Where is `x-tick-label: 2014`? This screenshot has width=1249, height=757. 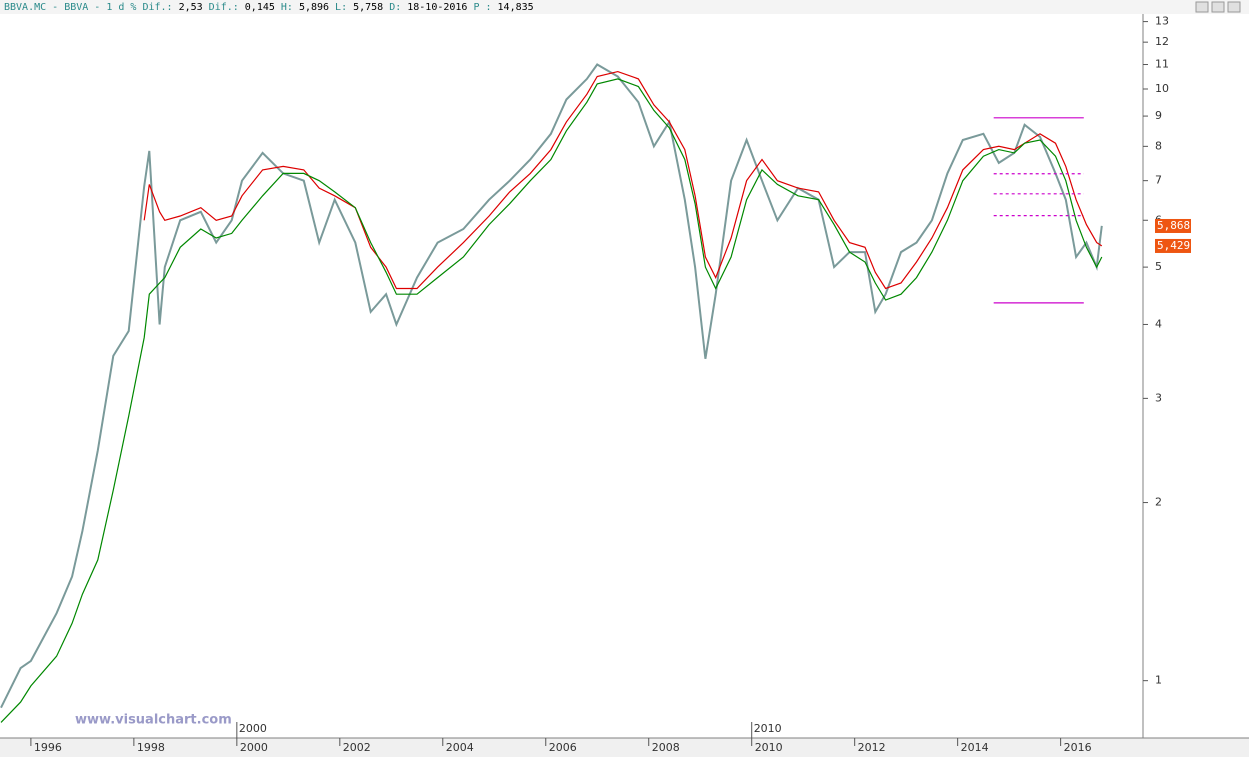 x-tick-label: 2014 is located at coordinates (975, 747).